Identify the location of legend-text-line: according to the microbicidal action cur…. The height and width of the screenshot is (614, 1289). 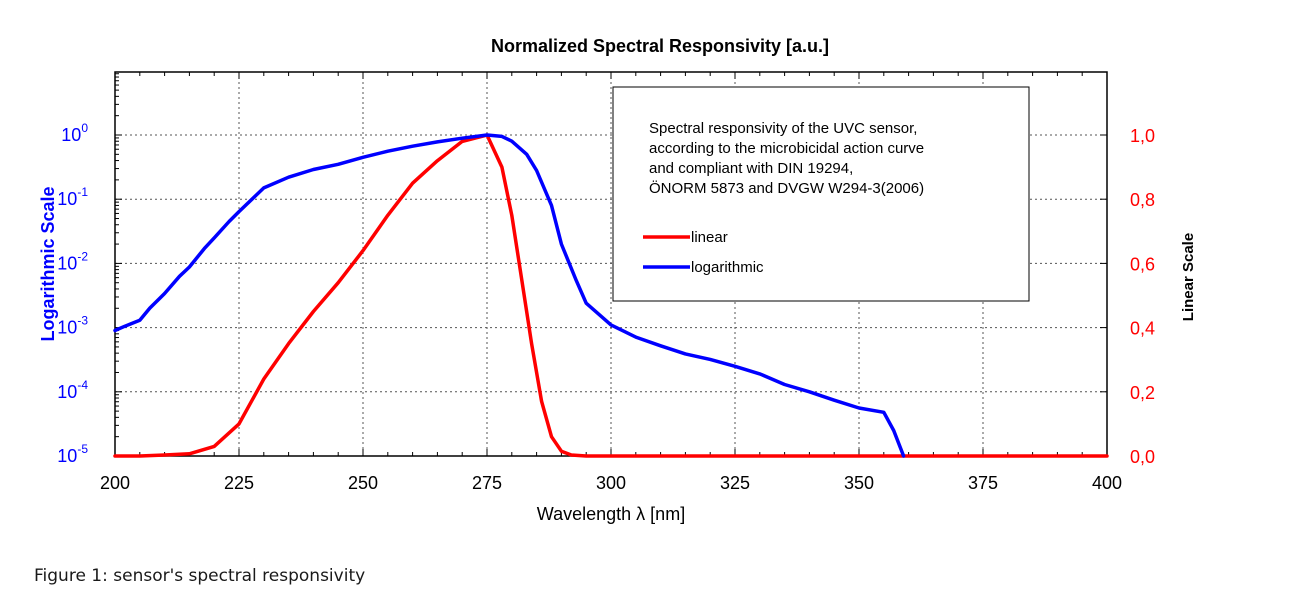
(786, 148).